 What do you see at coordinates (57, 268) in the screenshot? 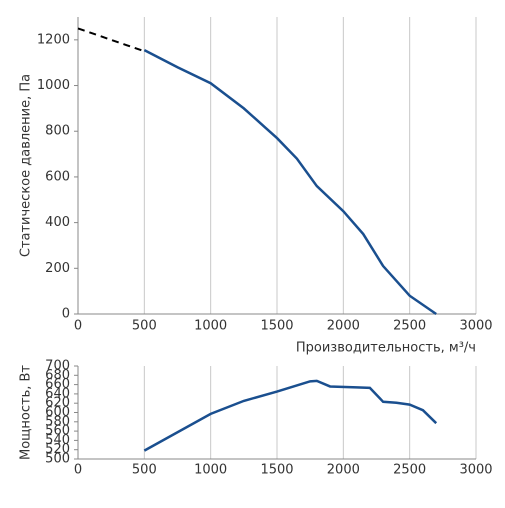
I see `y-tick-label: 200` at bounding box center [57, 268].